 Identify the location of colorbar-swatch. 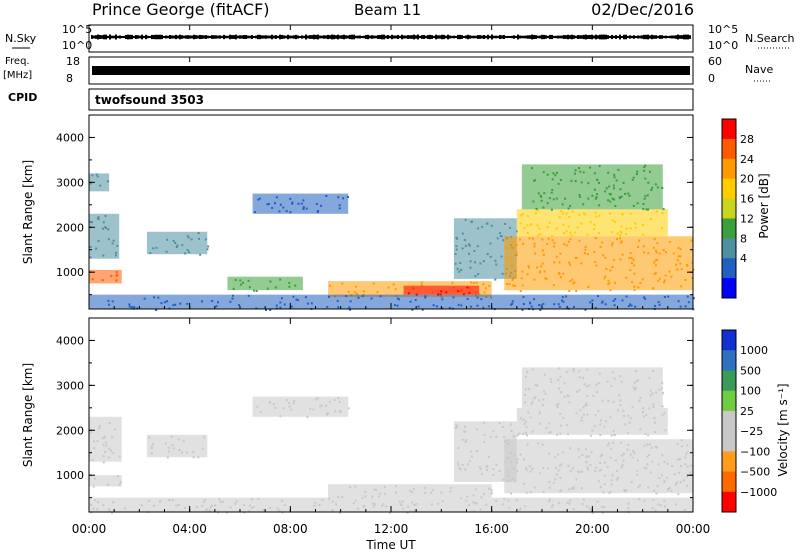
(729, 441).